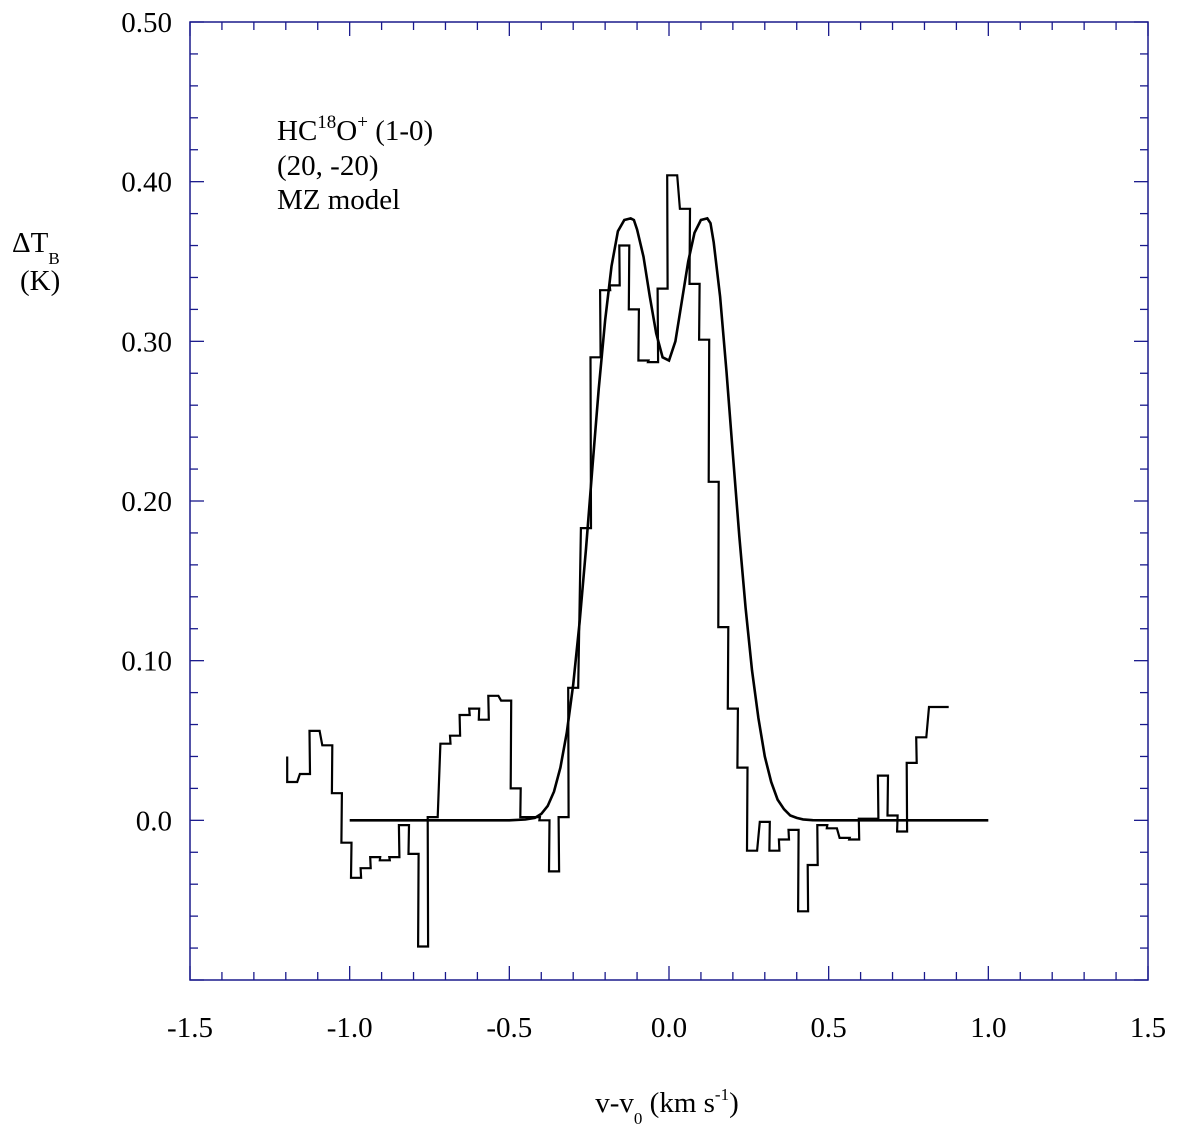 This screenshot has width=1181, height=1140. Describe the element at coordinates (154, 821) in the screenshot. I see `y-tick-label: 0.0` at that location.